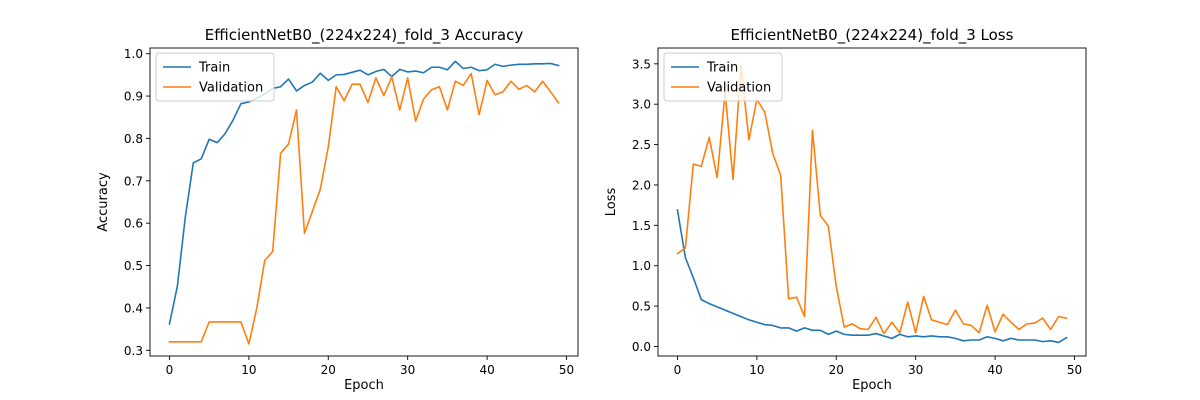 This screenshot has width=1200, height=400. I want to click on accuracy-y-tick-label: 0.7, so click(133, 181).